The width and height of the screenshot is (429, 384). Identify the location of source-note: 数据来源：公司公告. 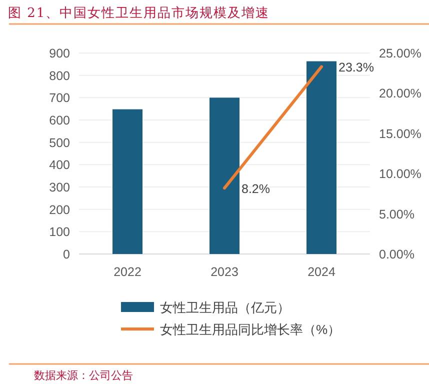
(83, 375).